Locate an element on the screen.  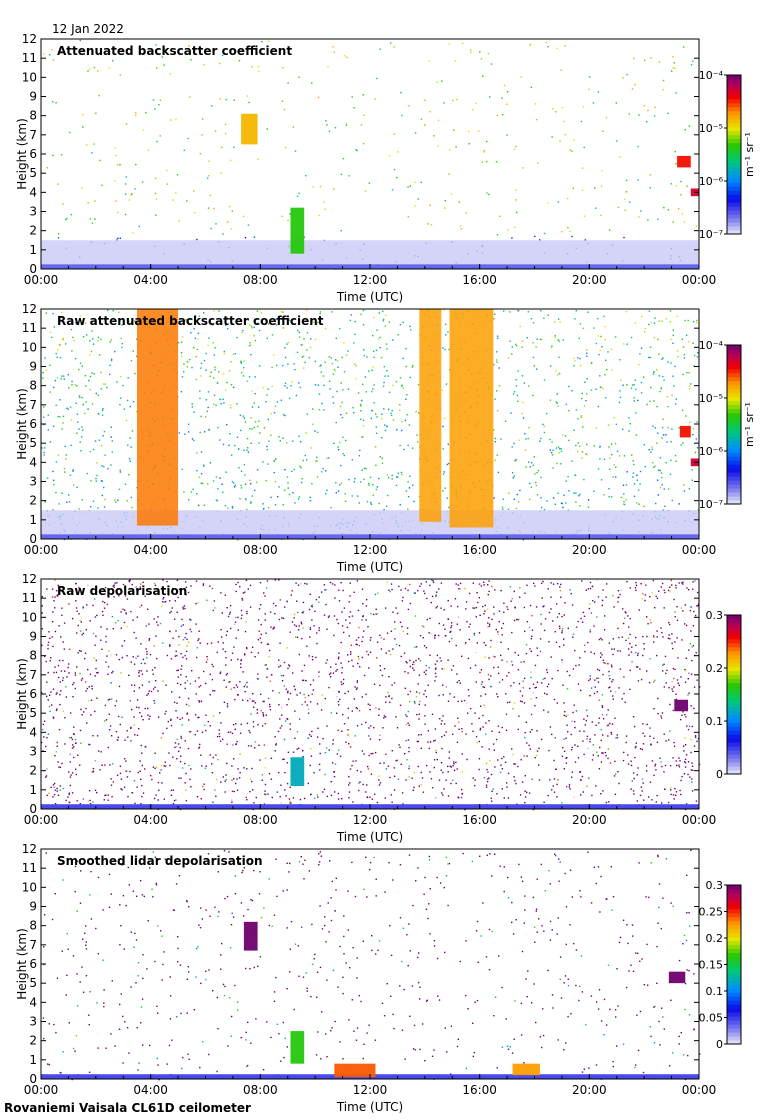
panel-title: Raw depolarisation is located at coordinates (122, 591).